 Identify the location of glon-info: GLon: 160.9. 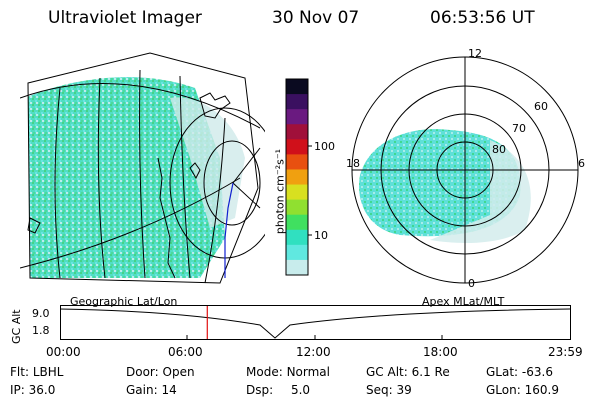
(522, 390).